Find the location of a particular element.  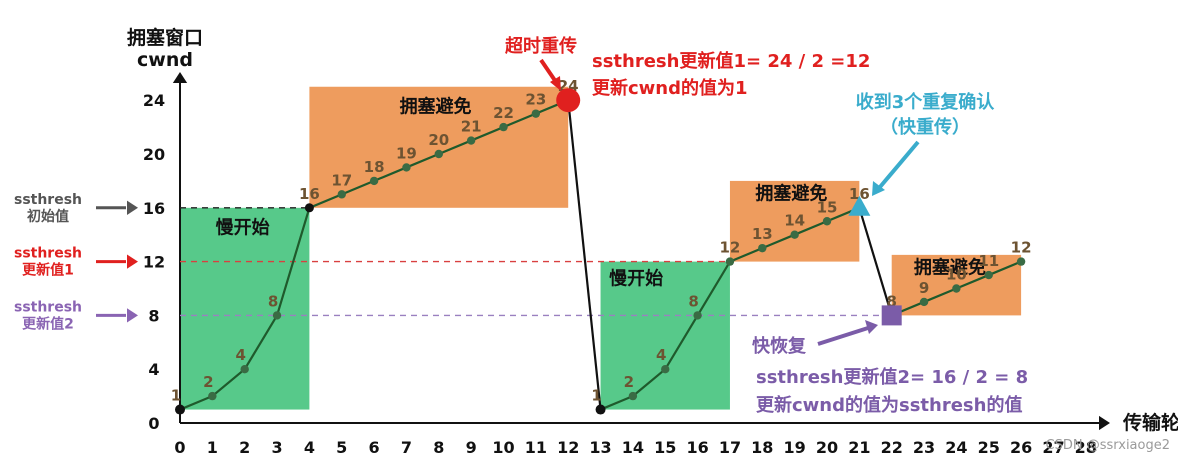

x-tick-28: 28 is located at coordinates (1086, 447).